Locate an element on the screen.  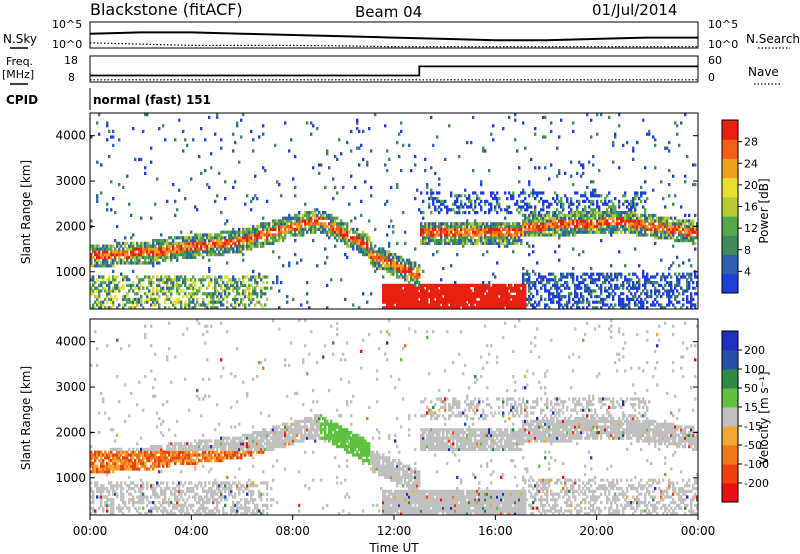
y-tick-label: 2000 is located at coordinates (70, 226).